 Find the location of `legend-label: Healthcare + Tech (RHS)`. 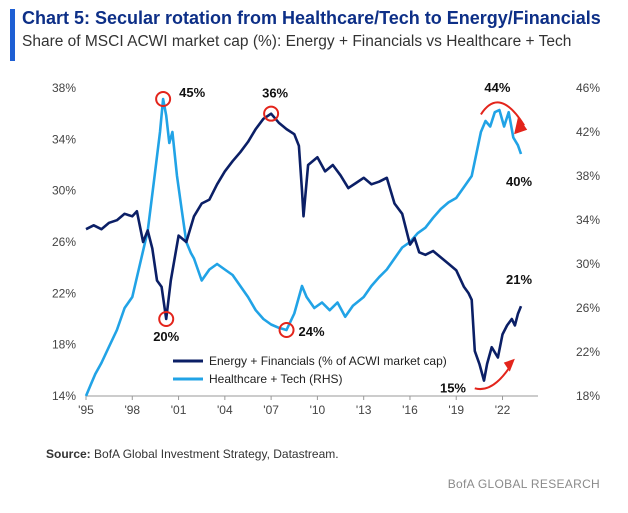

legend-label: Healthcare + Tech (RHS) is located at coordinates (276, 379).